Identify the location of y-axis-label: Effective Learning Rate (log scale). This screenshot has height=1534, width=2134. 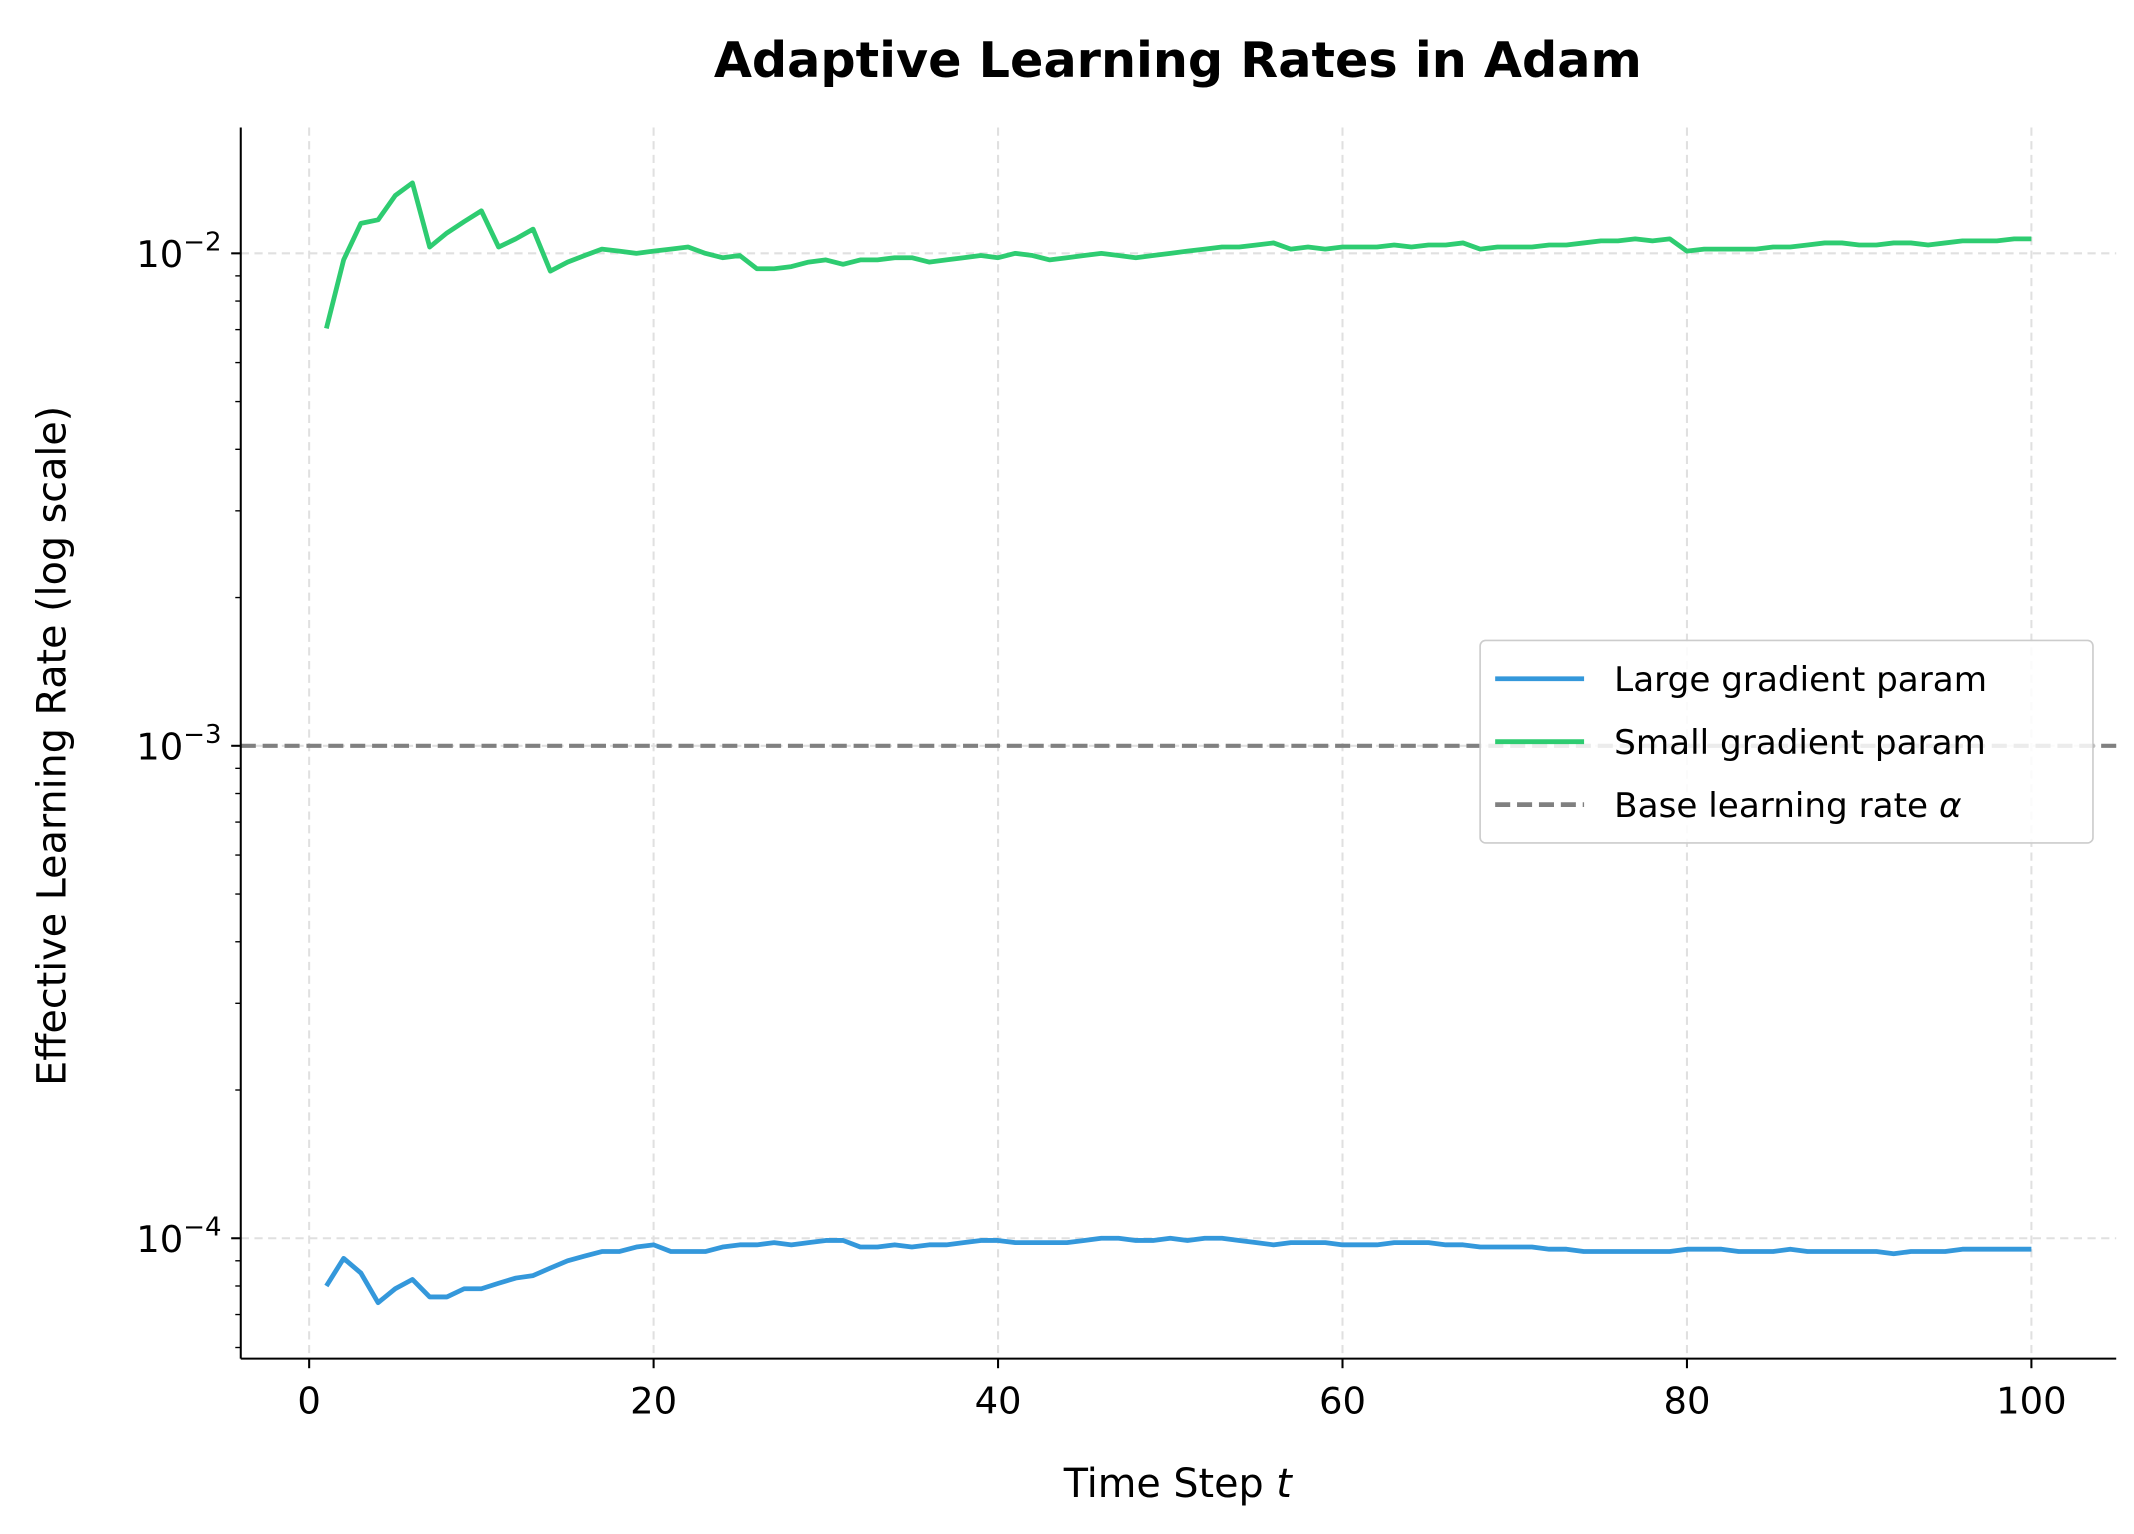
(53, 746).